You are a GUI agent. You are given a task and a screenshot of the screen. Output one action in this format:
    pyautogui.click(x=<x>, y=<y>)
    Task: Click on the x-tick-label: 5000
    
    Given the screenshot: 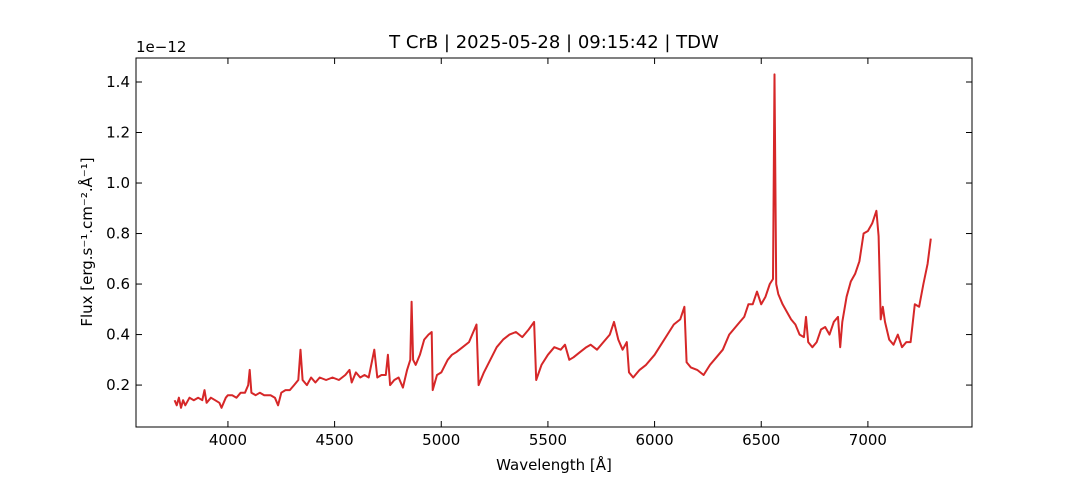 What is the action you would take?
    pyautogui.click(x=441, y=440)
    